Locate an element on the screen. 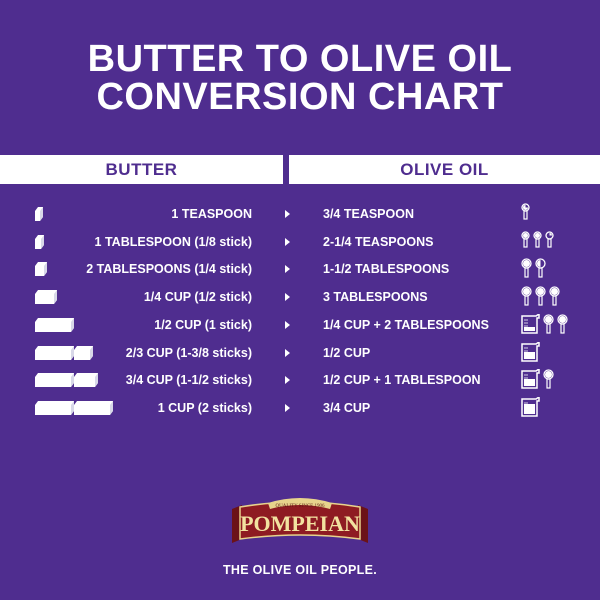 The width and height of the screenshot is (600, 600). pompeian-logo: QUALITY SINCE 1906 POMPEIAN is located at coordinates (300, 526).